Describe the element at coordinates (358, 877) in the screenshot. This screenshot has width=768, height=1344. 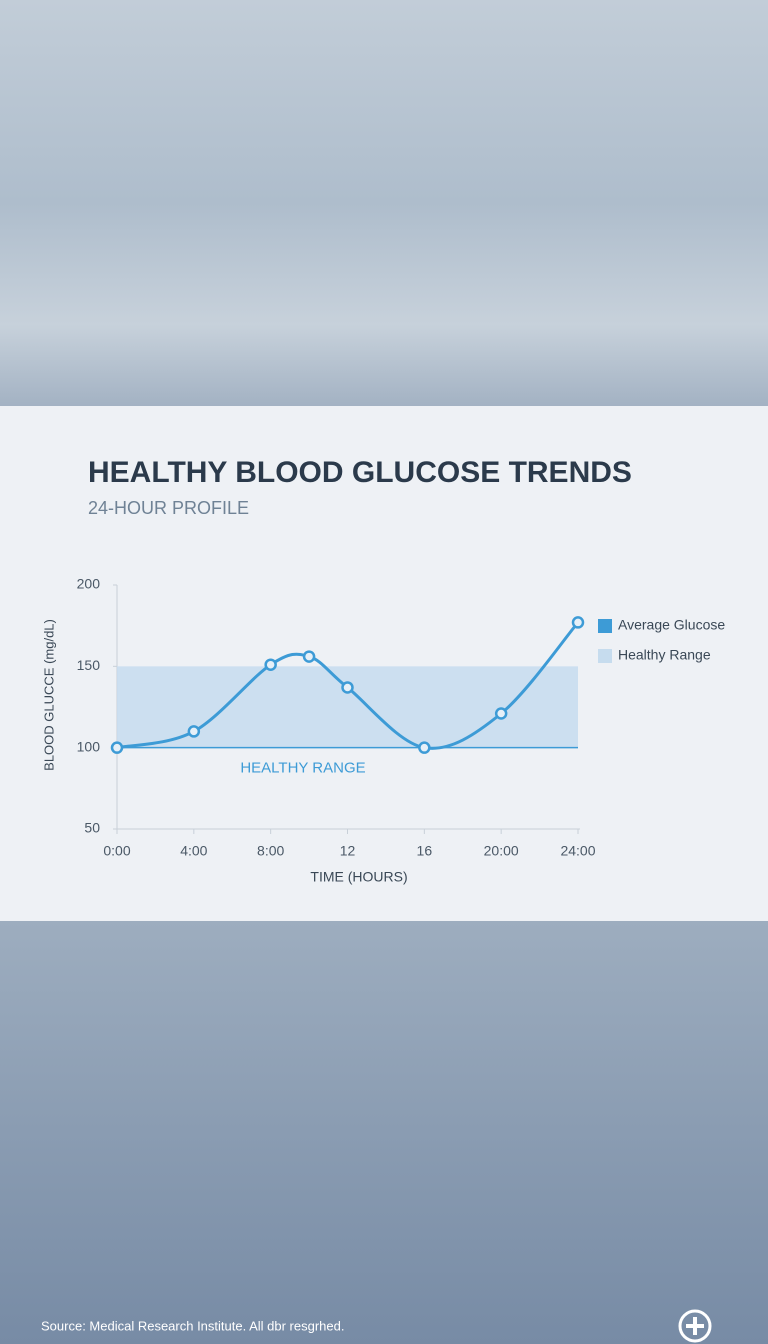
I see `x-axis-label: TIME (HOURS)` at that location.